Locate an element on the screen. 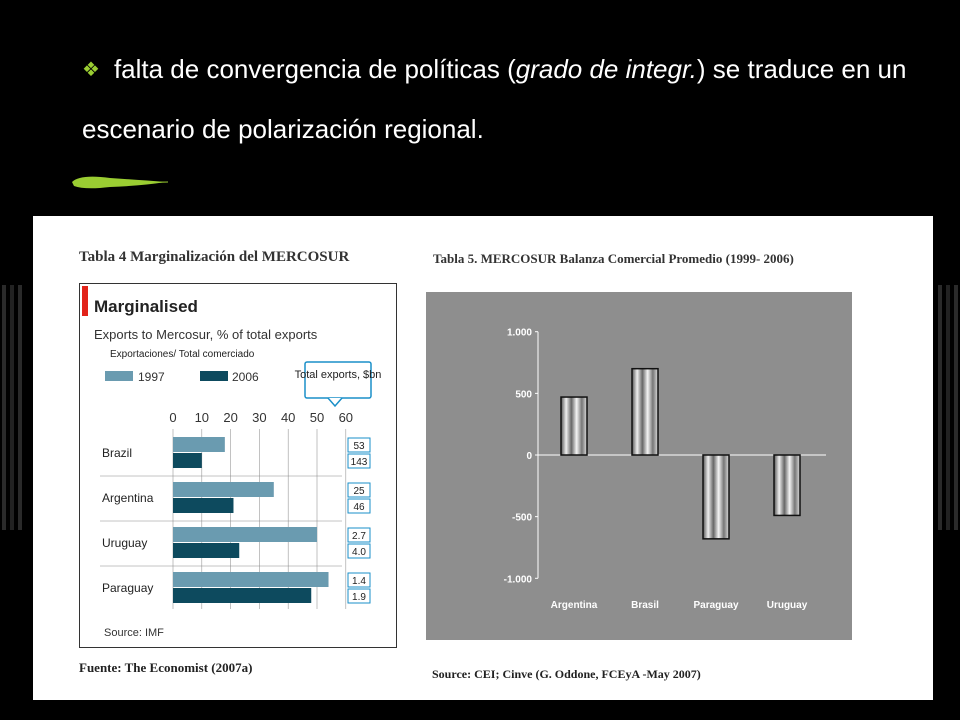 This screenshot has width=960, height=720. x-category-label: Uruguay is located at coordinates (787, 605).